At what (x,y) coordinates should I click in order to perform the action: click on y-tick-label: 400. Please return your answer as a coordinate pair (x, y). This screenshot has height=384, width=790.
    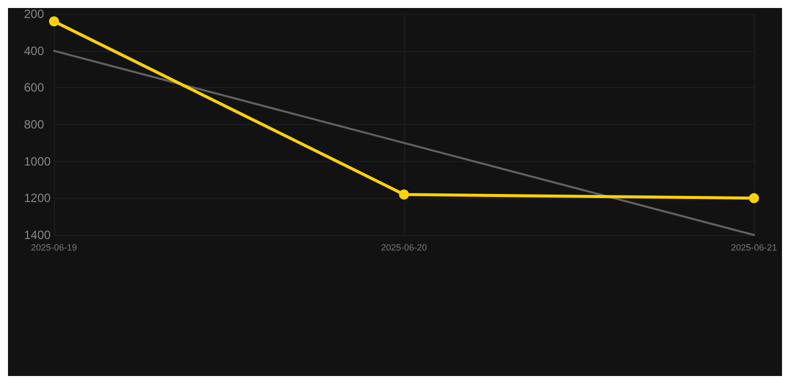
    Looking at the image, I should click on (34, 51).